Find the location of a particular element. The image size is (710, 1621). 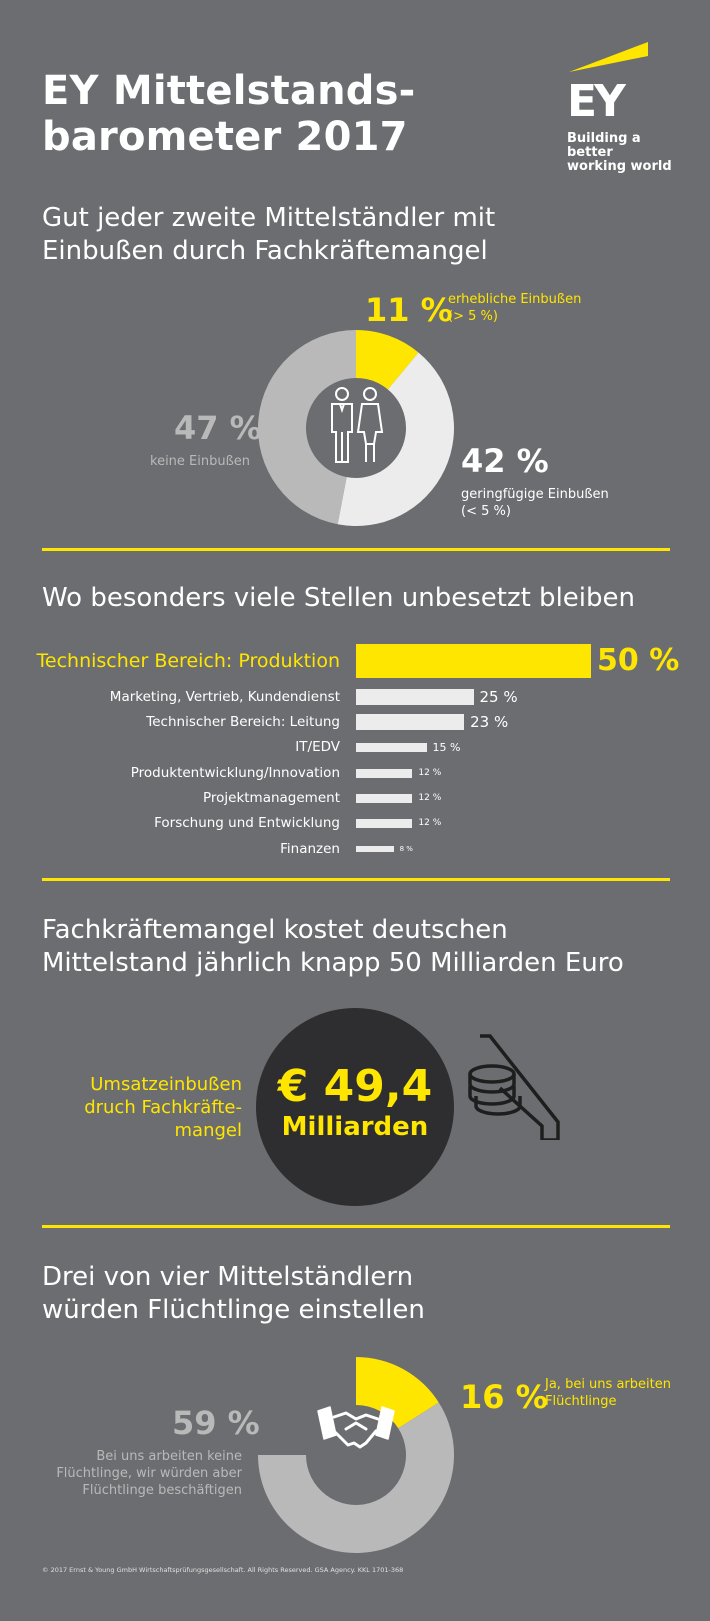

label-yes-line-1: Ja, bei uns arbeiten is located at coordinates (608, 1384).